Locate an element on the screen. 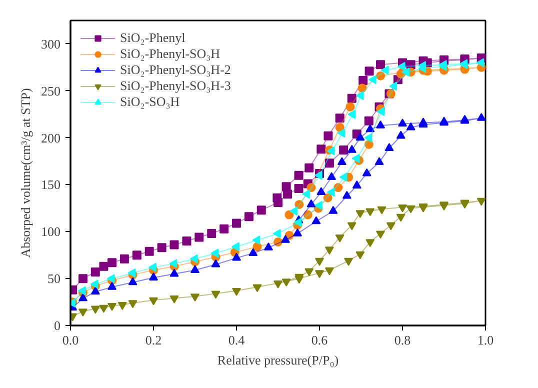 The height and width of the screenshot is (388, 538). x-tick-label: 0.0 is located at coordinates (70, 340).